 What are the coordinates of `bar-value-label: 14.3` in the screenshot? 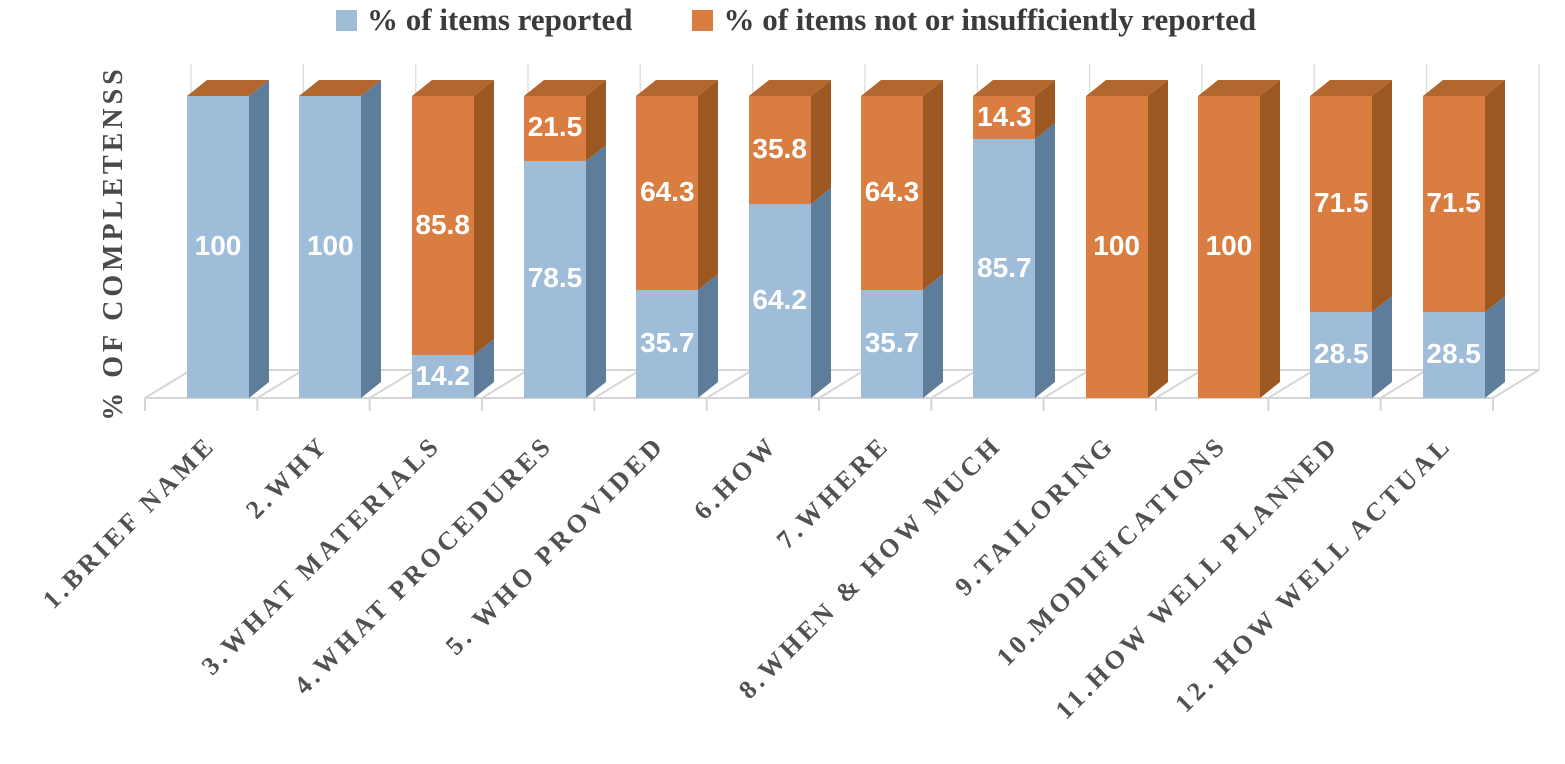 It's located at (1004, 116).